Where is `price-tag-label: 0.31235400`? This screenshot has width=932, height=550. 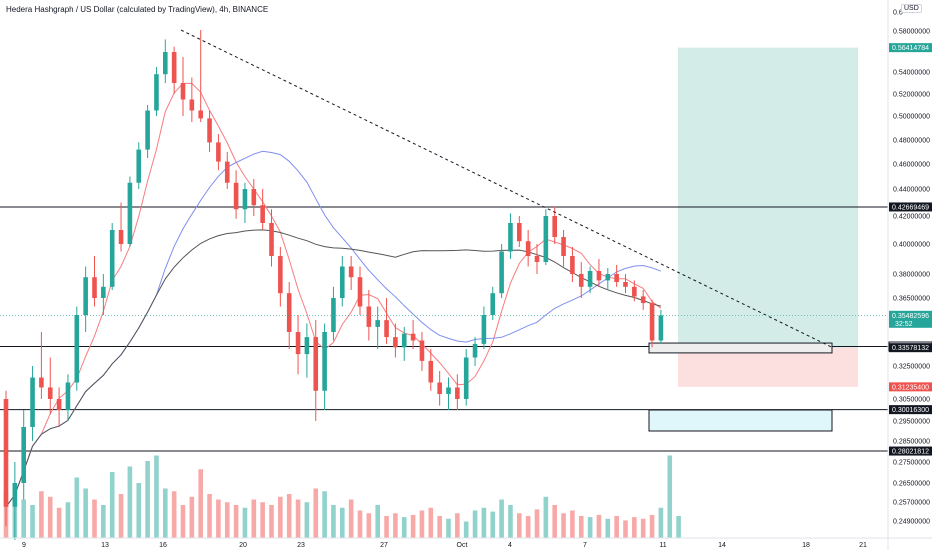 price-tag-label: 0.31235400 is located at coordinates (910, 387).